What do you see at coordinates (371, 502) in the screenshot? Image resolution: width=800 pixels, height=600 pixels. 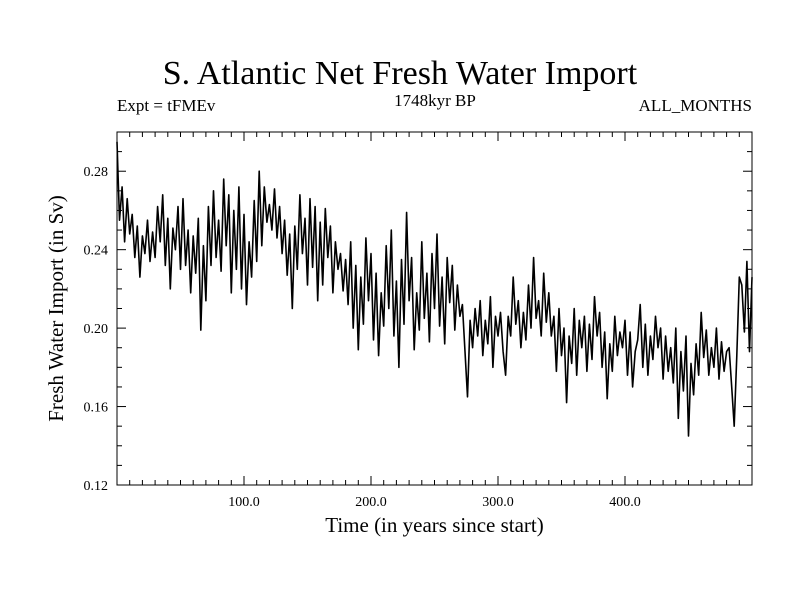 I see `x-tick-label: 200.0` at bounding box center [371, 502].